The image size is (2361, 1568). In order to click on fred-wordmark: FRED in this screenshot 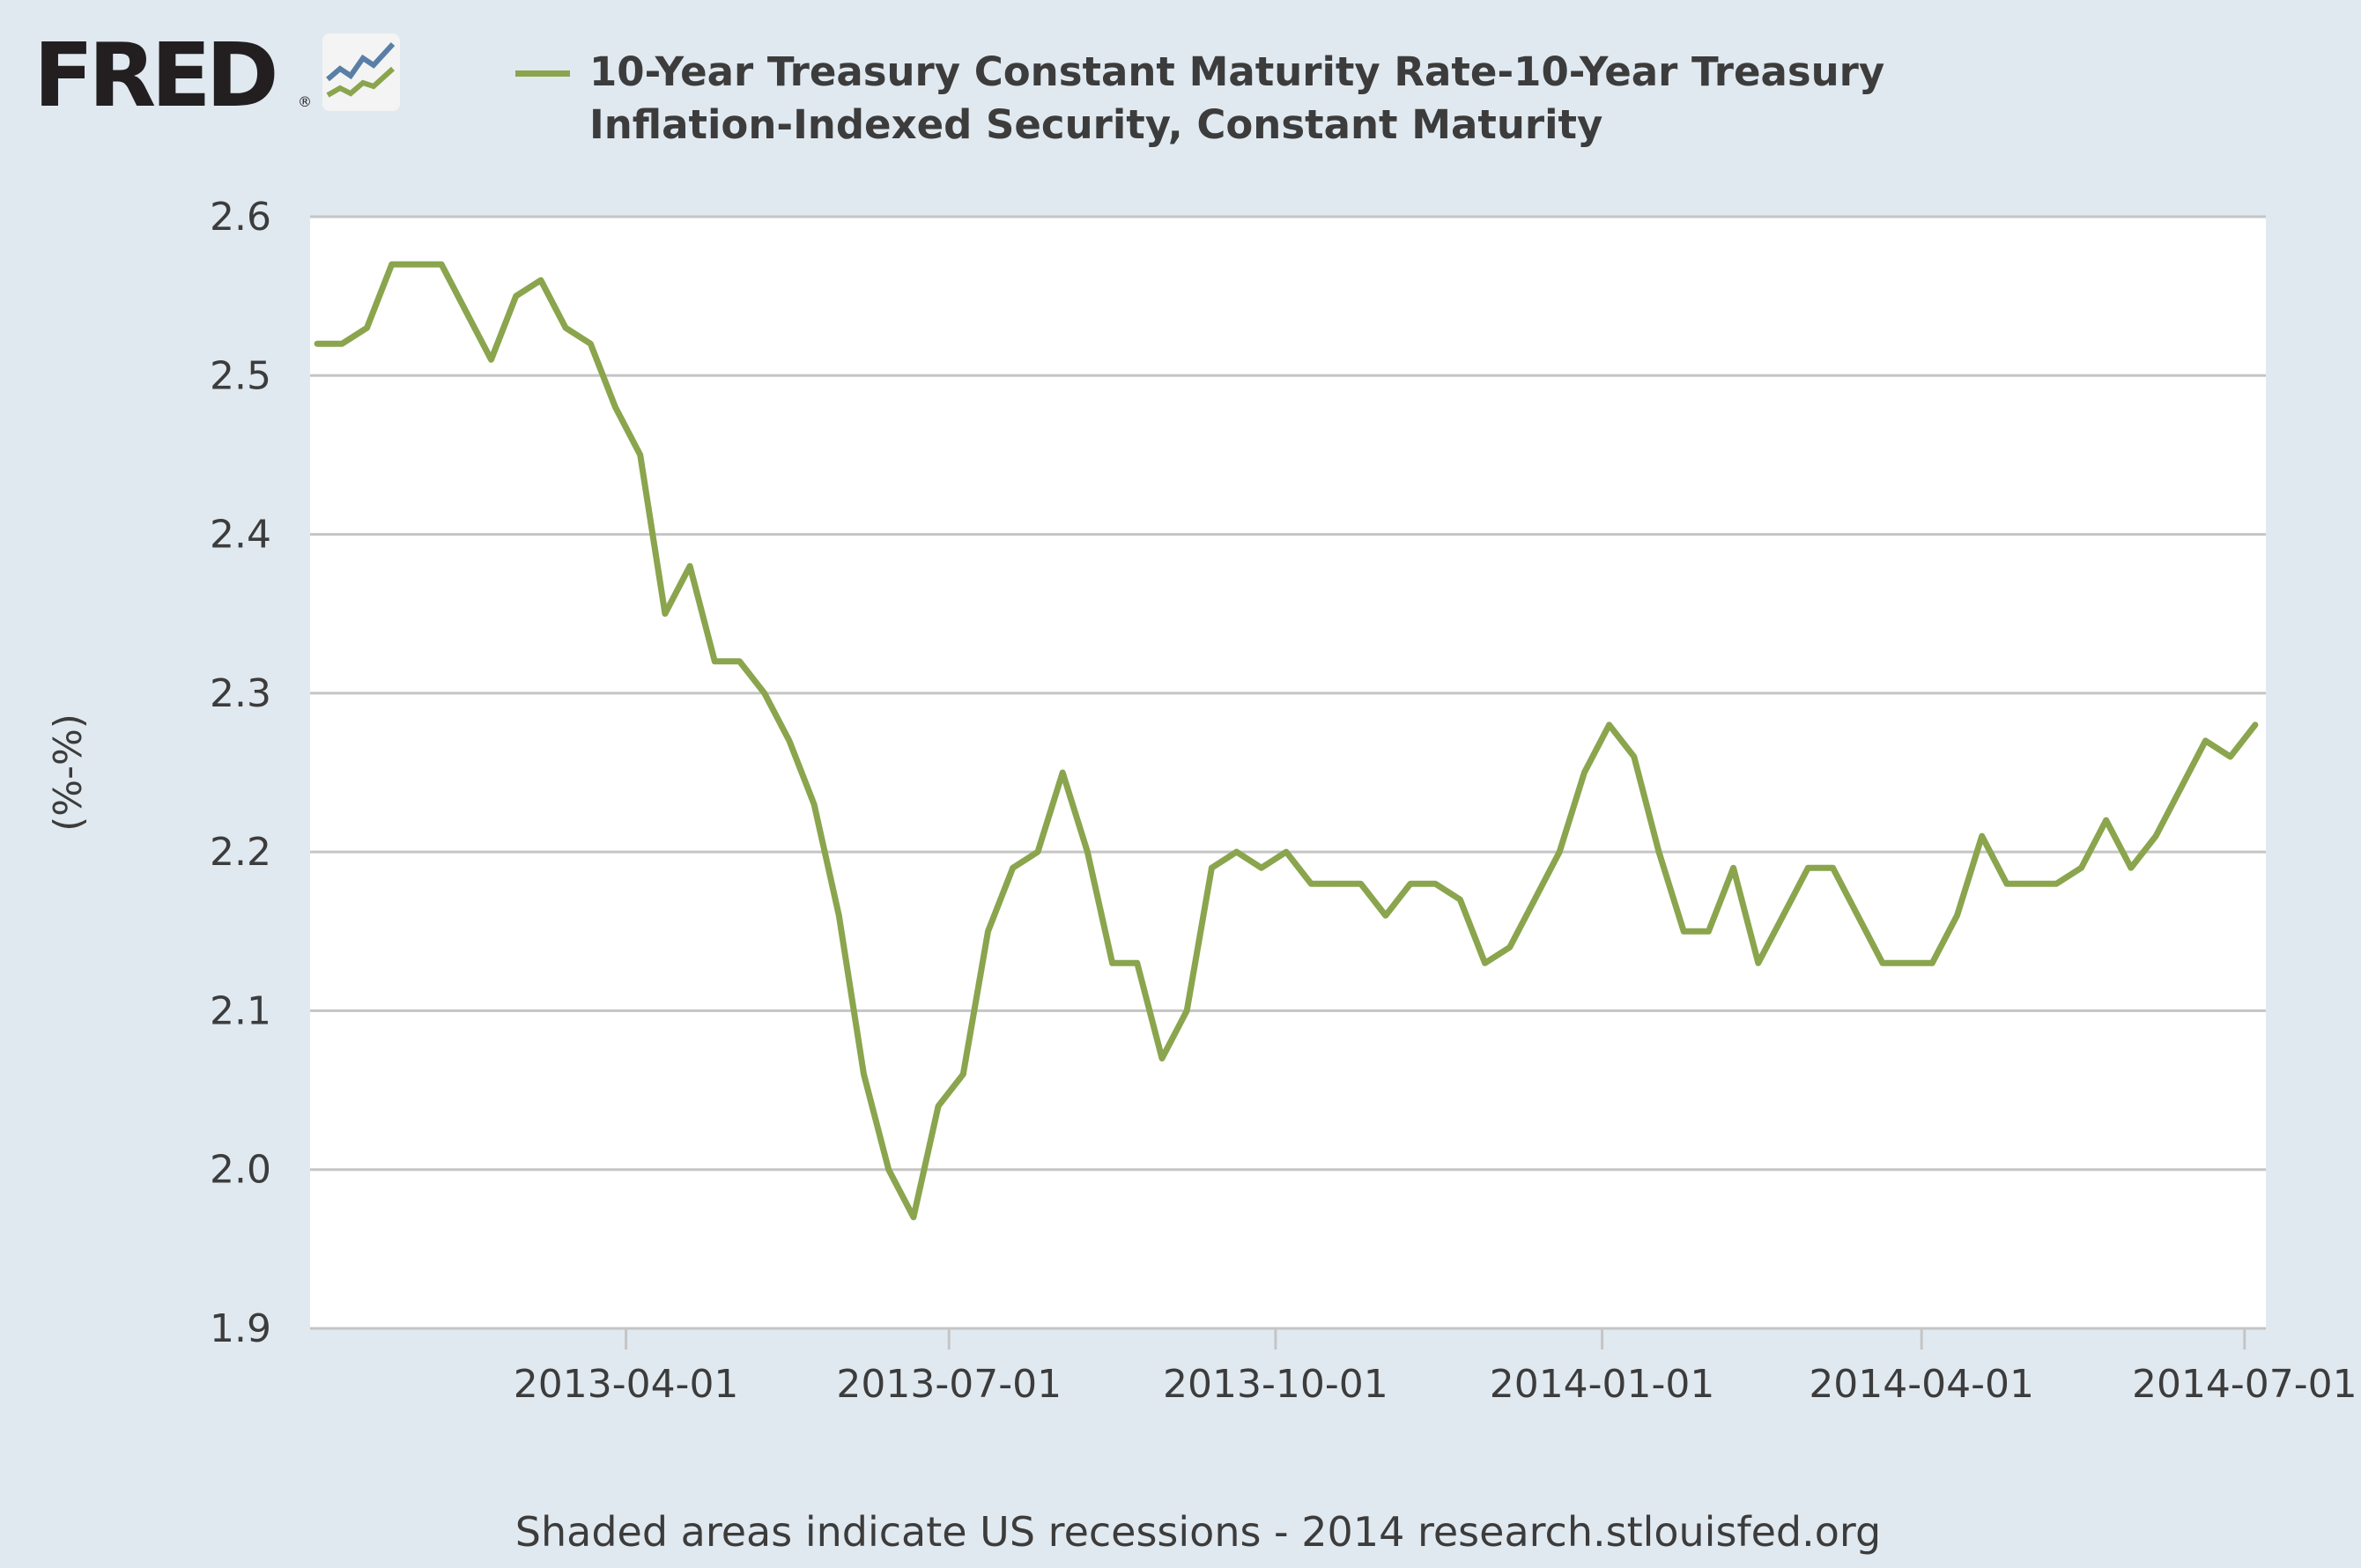, I will do `click(156, 75)`.